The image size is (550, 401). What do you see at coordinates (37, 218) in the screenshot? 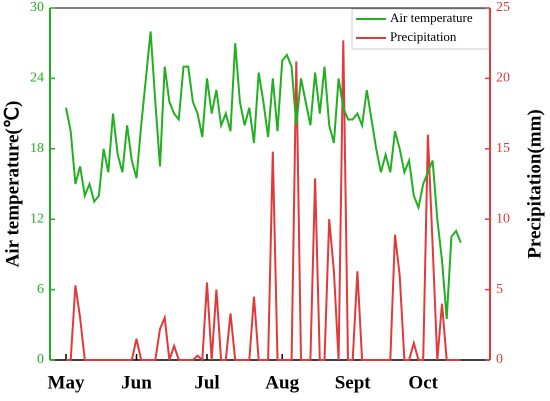
I see `y-tick-label: 12` at bounding box center [37, 218].